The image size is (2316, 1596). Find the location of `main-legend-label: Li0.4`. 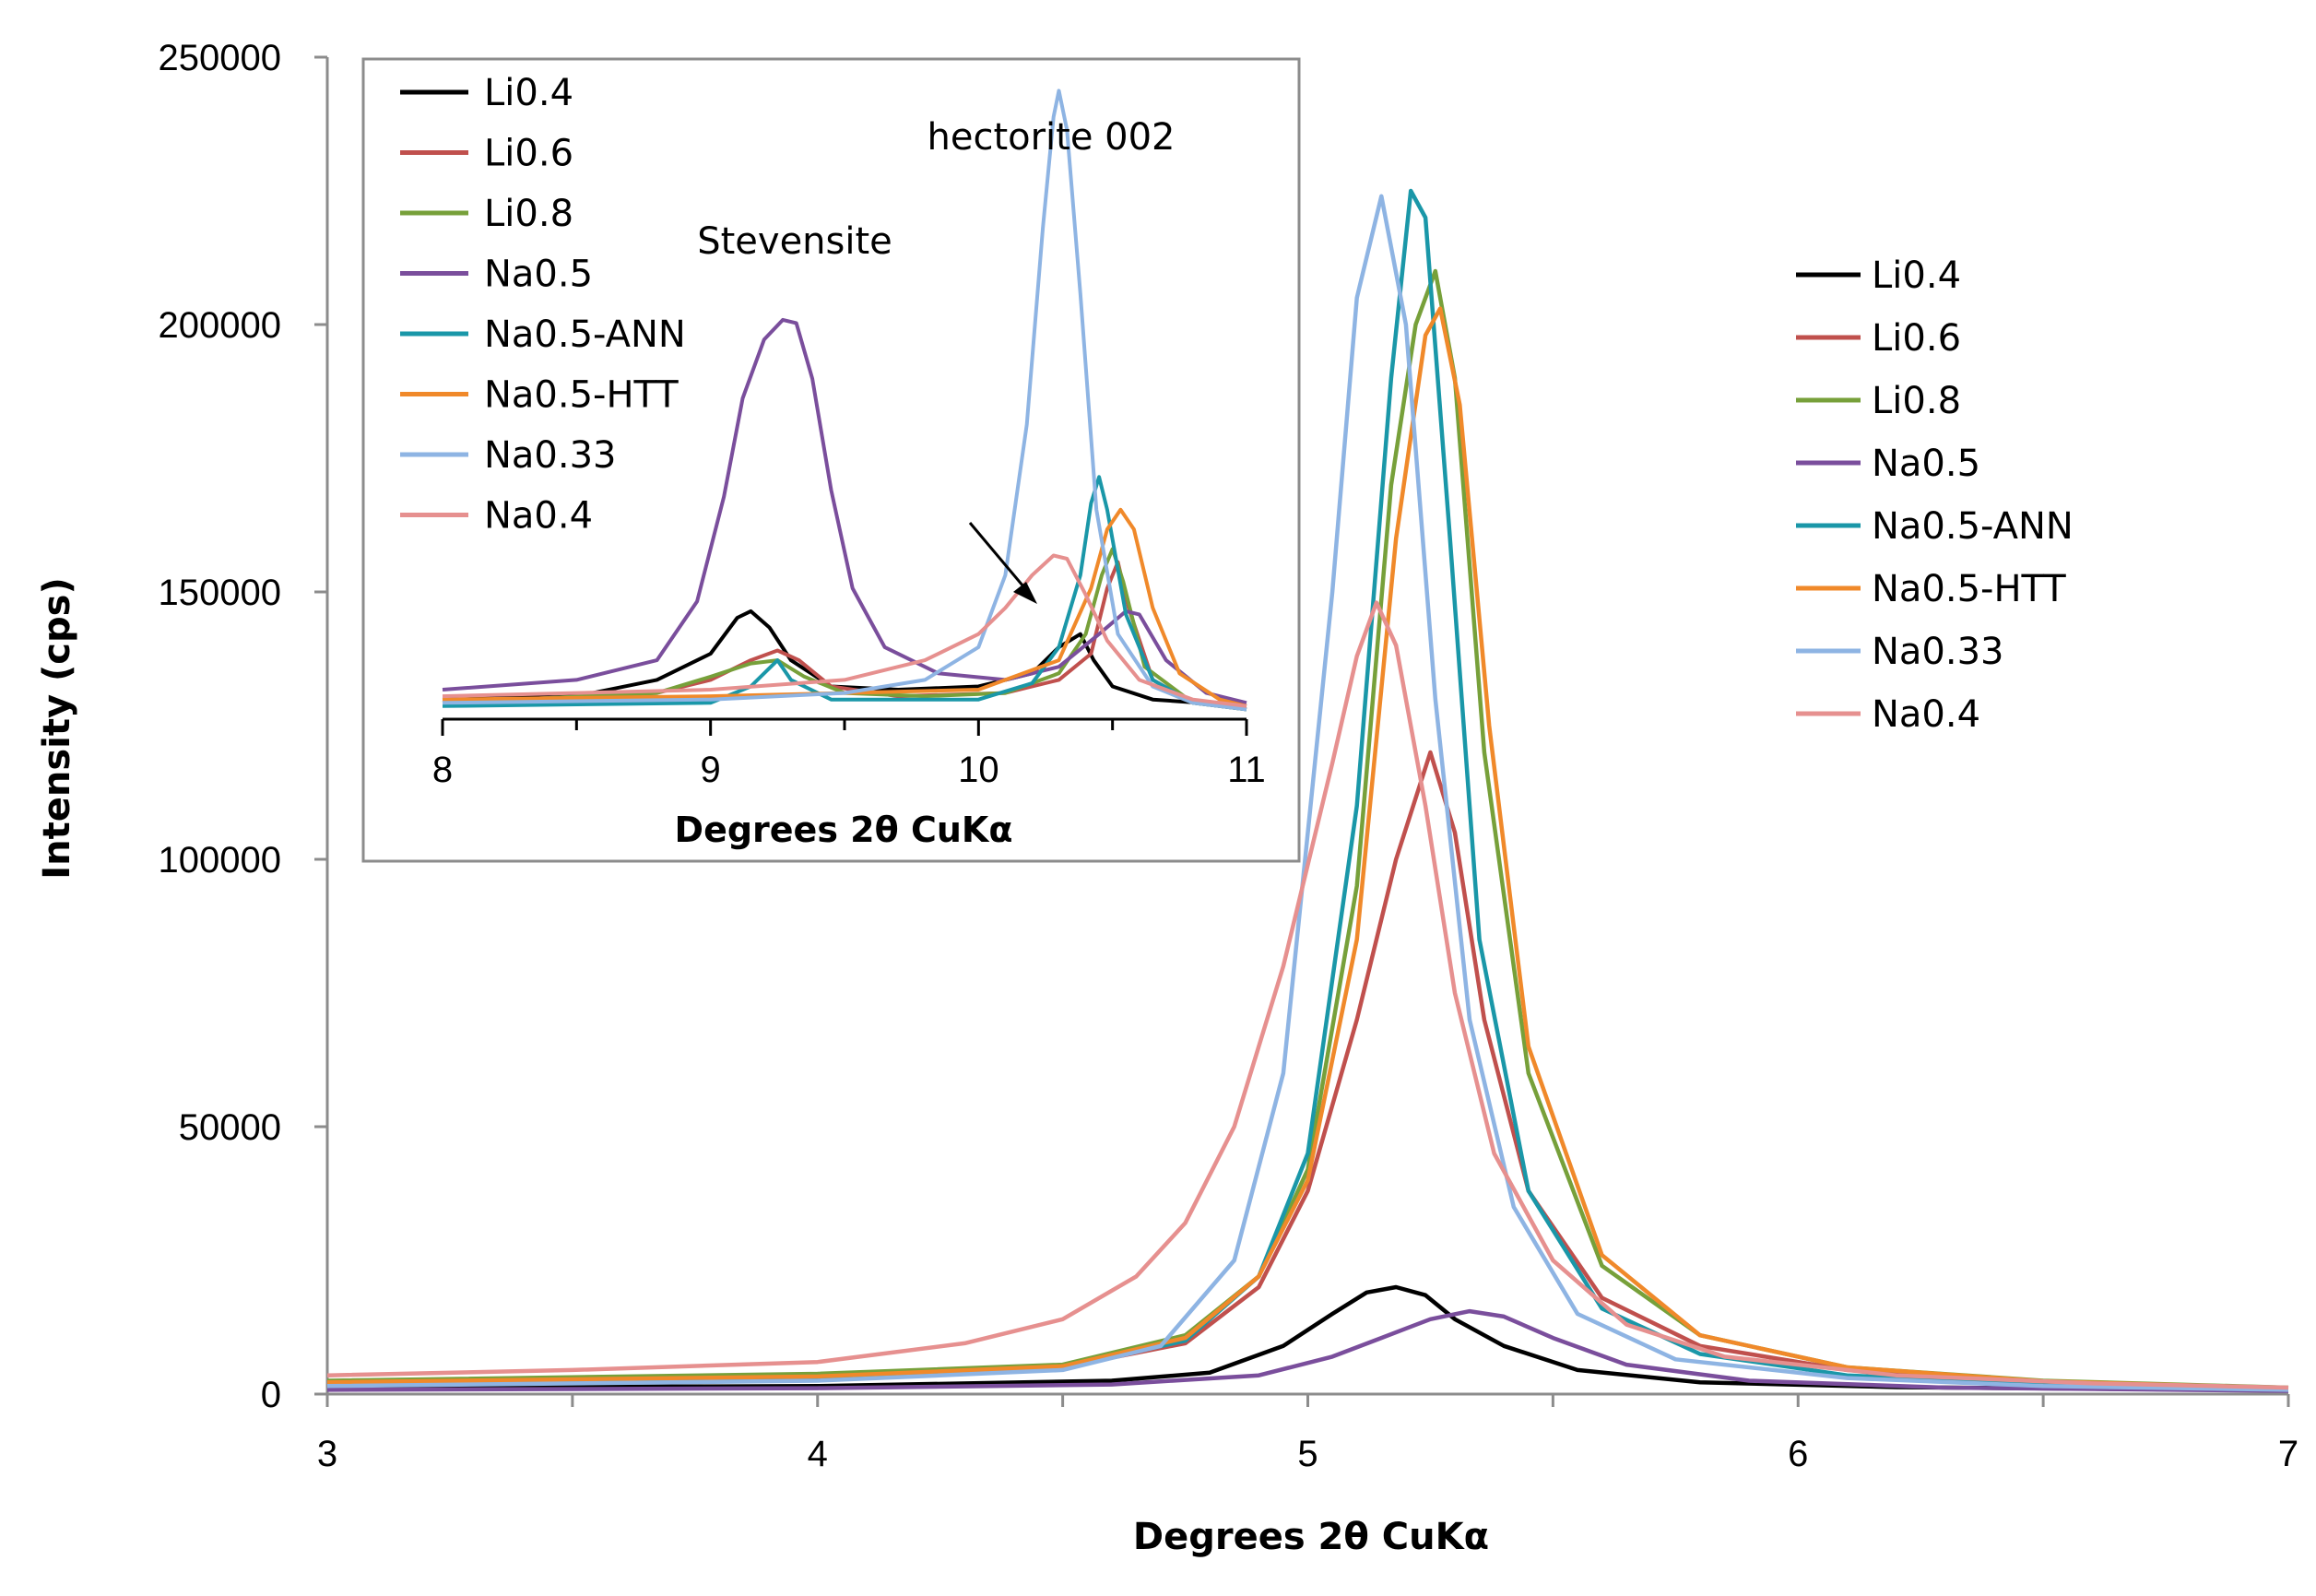

main-legend-label: Li0.4 is located at coordinates (1916, 275).